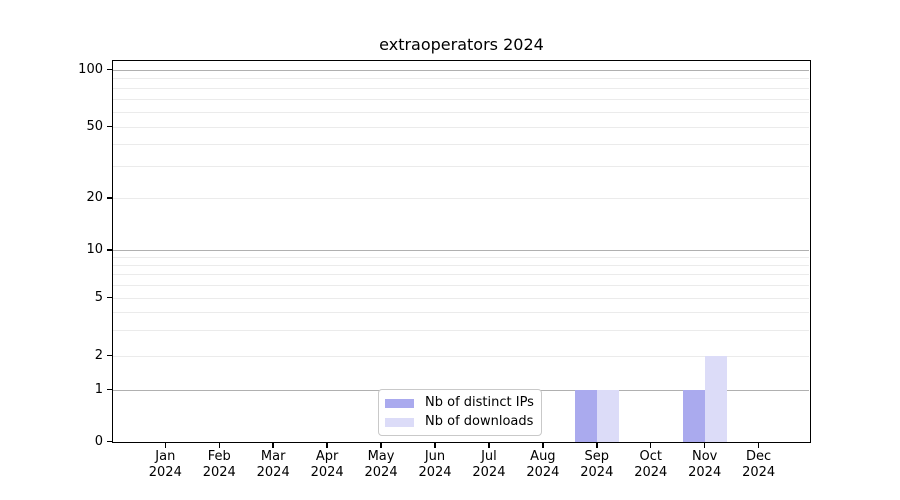  What do you see at coordinates (479, 402) in the screenshot?
I see `legend-label: Nb of distinct IPs` at bounding box center [479, 402].